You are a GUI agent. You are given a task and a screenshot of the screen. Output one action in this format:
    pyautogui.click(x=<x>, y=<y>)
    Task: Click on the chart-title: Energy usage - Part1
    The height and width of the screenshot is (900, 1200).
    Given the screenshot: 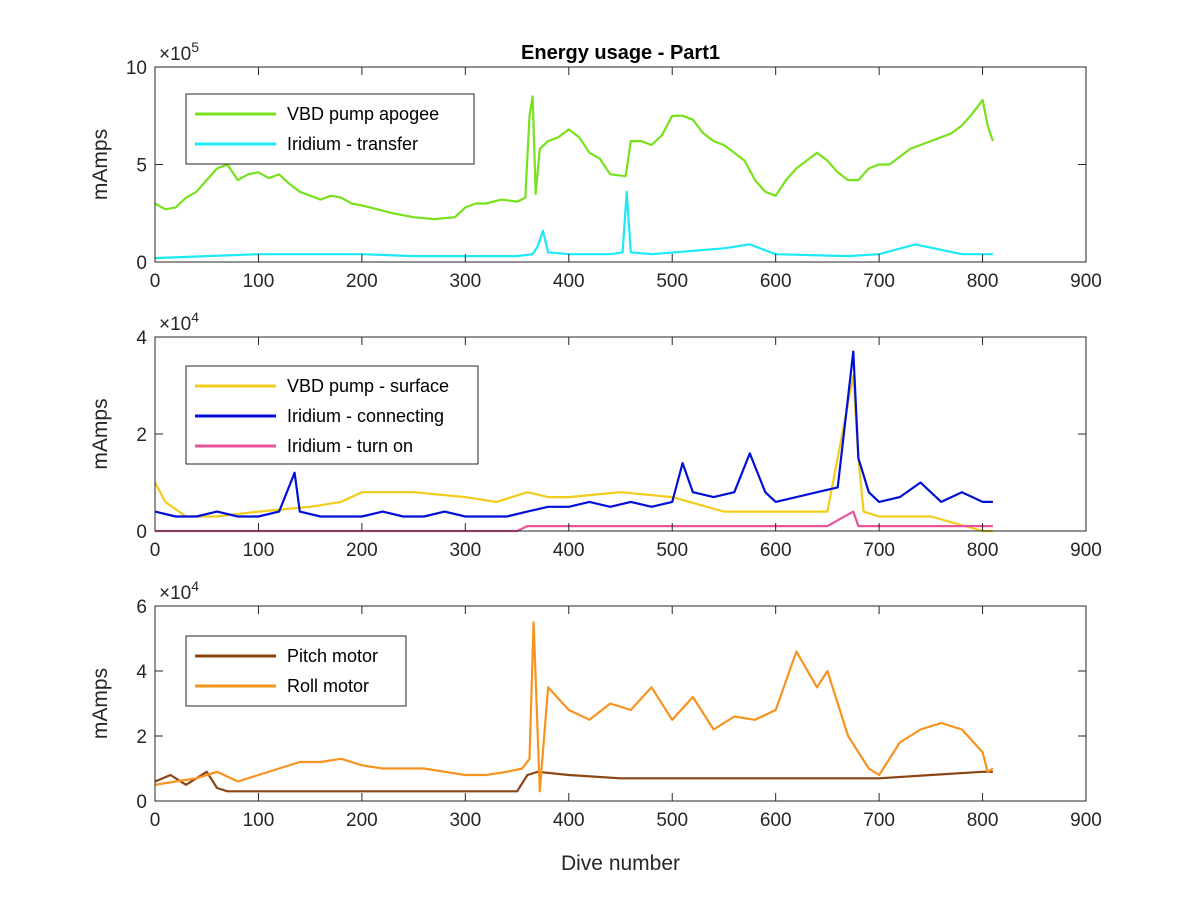 What is the action you would take?
    pyautogui.click(x=620, y=53)
    